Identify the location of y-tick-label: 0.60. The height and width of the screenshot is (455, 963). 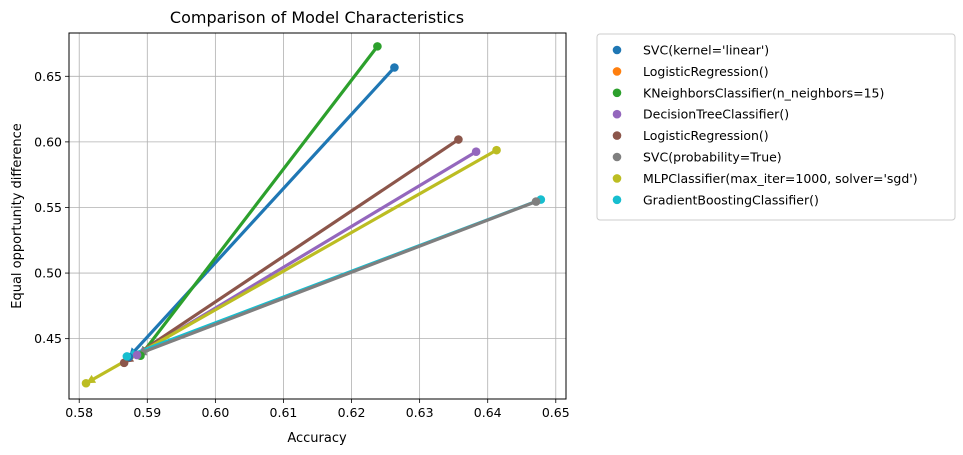
(48, 141).